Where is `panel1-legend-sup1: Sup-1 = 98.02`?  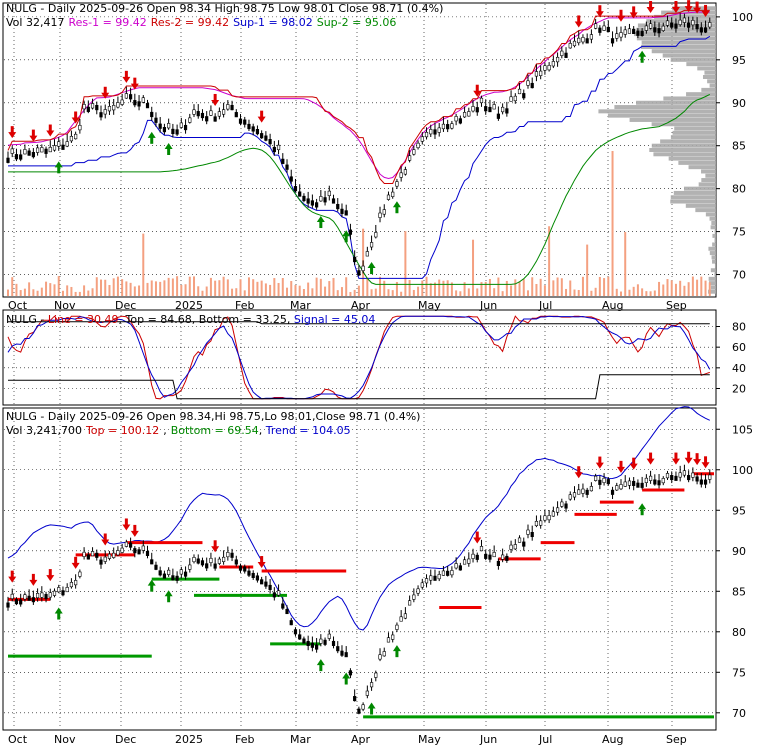
panel1-legend-sup1: Sup-1 = 98.02 is located at coordinates (273, 22).